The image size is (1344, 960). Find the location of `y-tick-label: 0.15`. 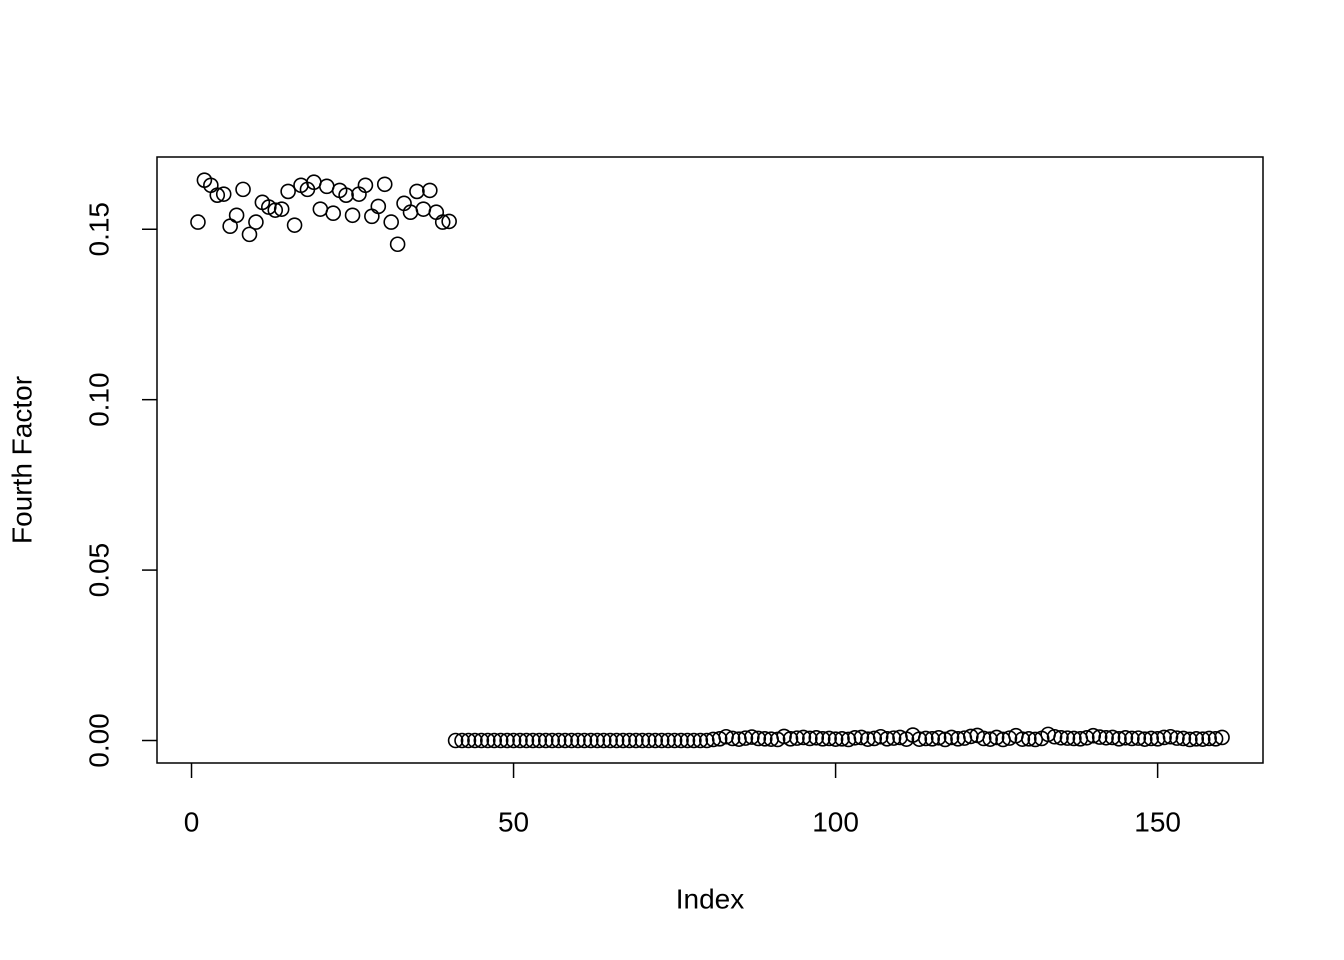

y-tick-label: 0.15 is located at coordinates (98, 229).